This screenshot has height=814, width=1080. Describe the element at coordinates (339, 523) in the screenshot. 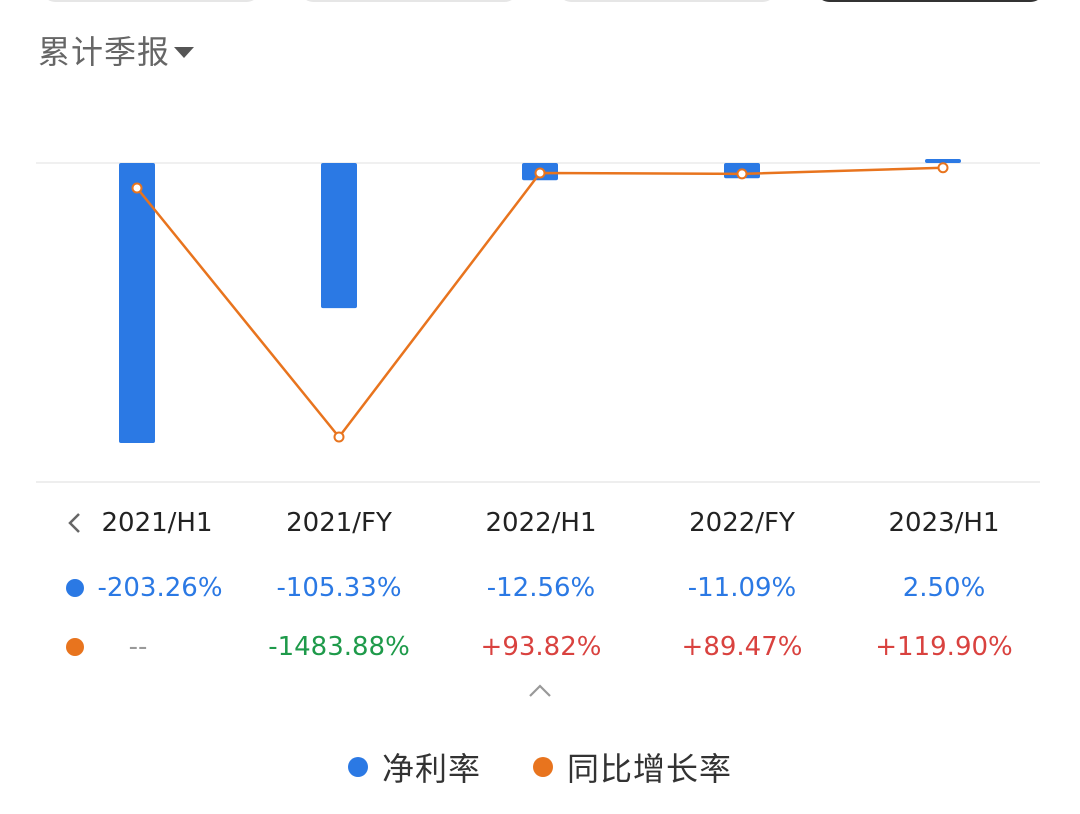

I see `period-label: 2021/FY` at that location.